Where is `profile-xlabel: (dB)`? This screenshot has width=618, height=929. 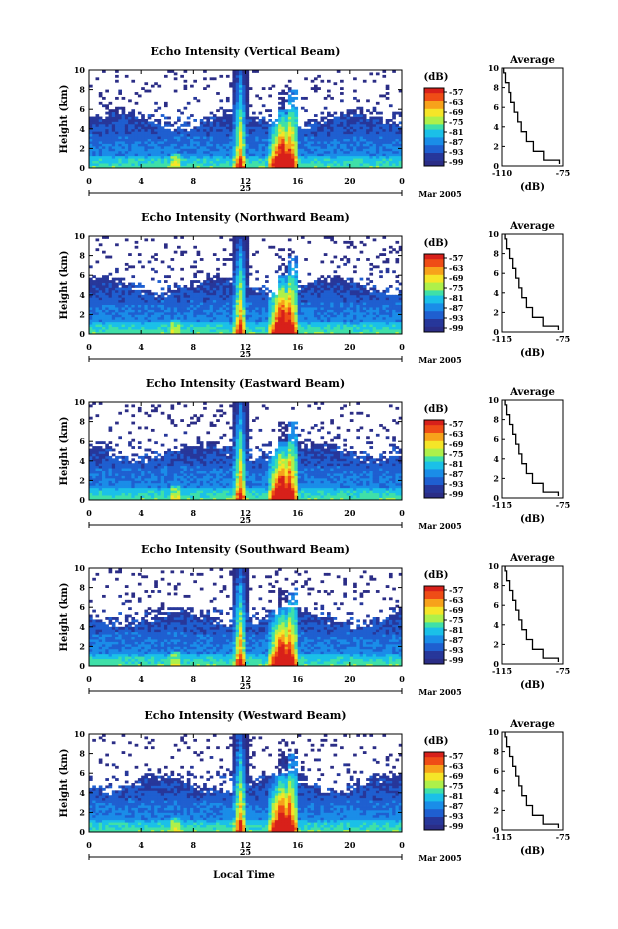
profile-xlabel: (dB) is located at coordinates (532, 353).